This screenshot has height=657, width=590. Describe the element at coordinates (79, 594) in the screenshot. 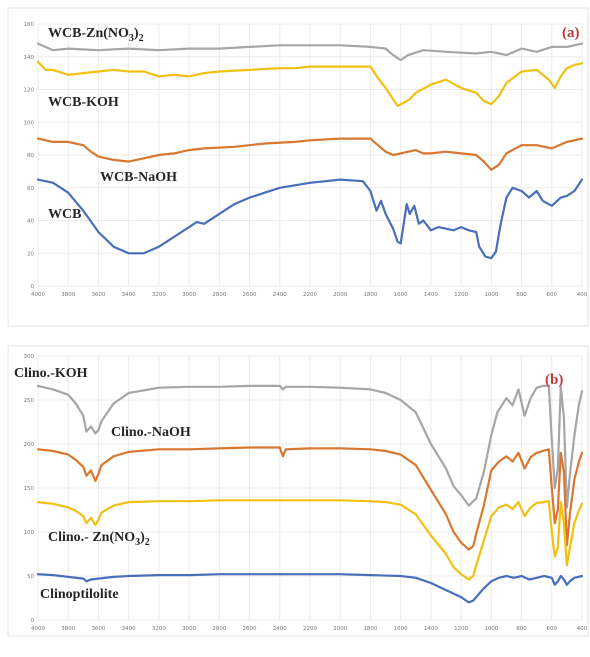

I see `series-label: Clinoptilolite` at that location.